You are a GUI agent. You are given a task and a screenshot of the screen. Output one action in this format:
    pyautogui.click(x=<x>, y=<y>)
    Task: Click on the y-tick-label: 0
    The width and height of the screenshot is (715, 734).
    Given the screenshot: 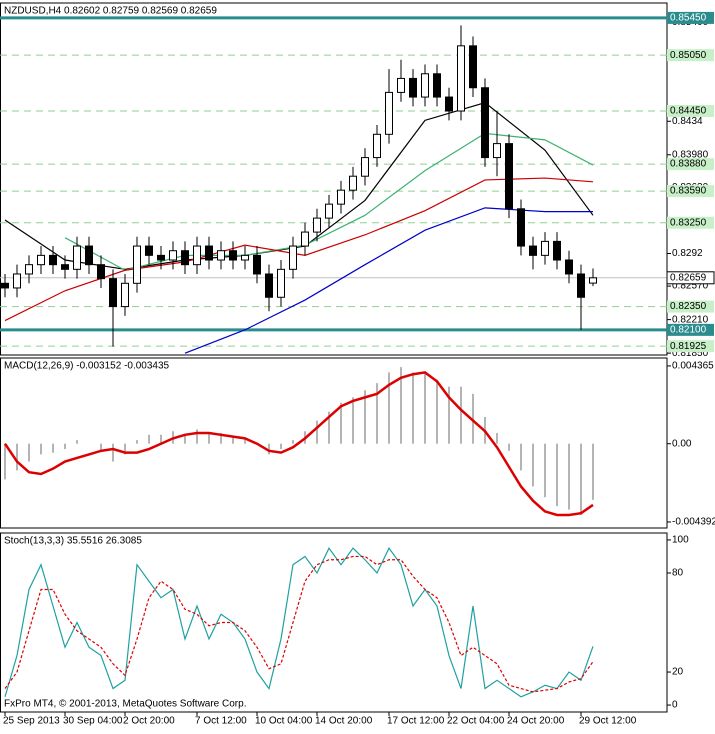 What is the action you would take?
    pyautogui.click(x=675, y=705)
    